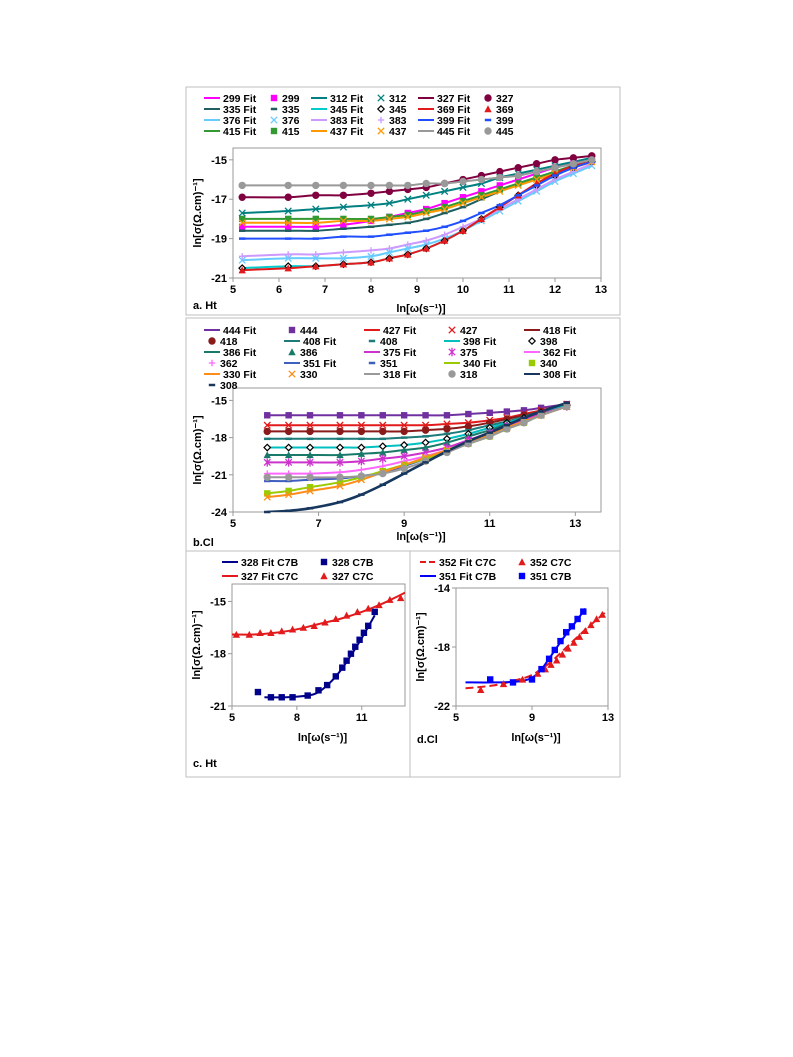  I want to click on legend-fit-label: 427 Fit, so click(400, 331).